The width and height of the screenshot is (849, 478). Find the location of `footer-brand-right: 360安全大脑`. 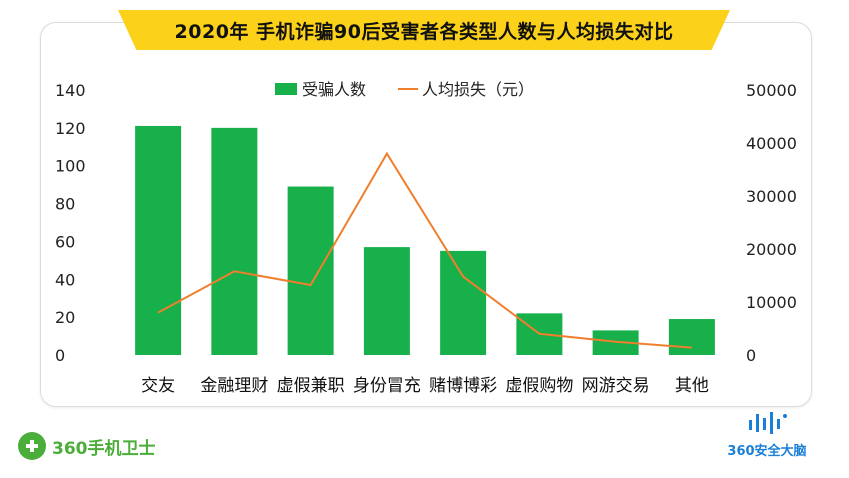

footer-brand-right: 360安全大脑 is located at coordinates (767, 438).